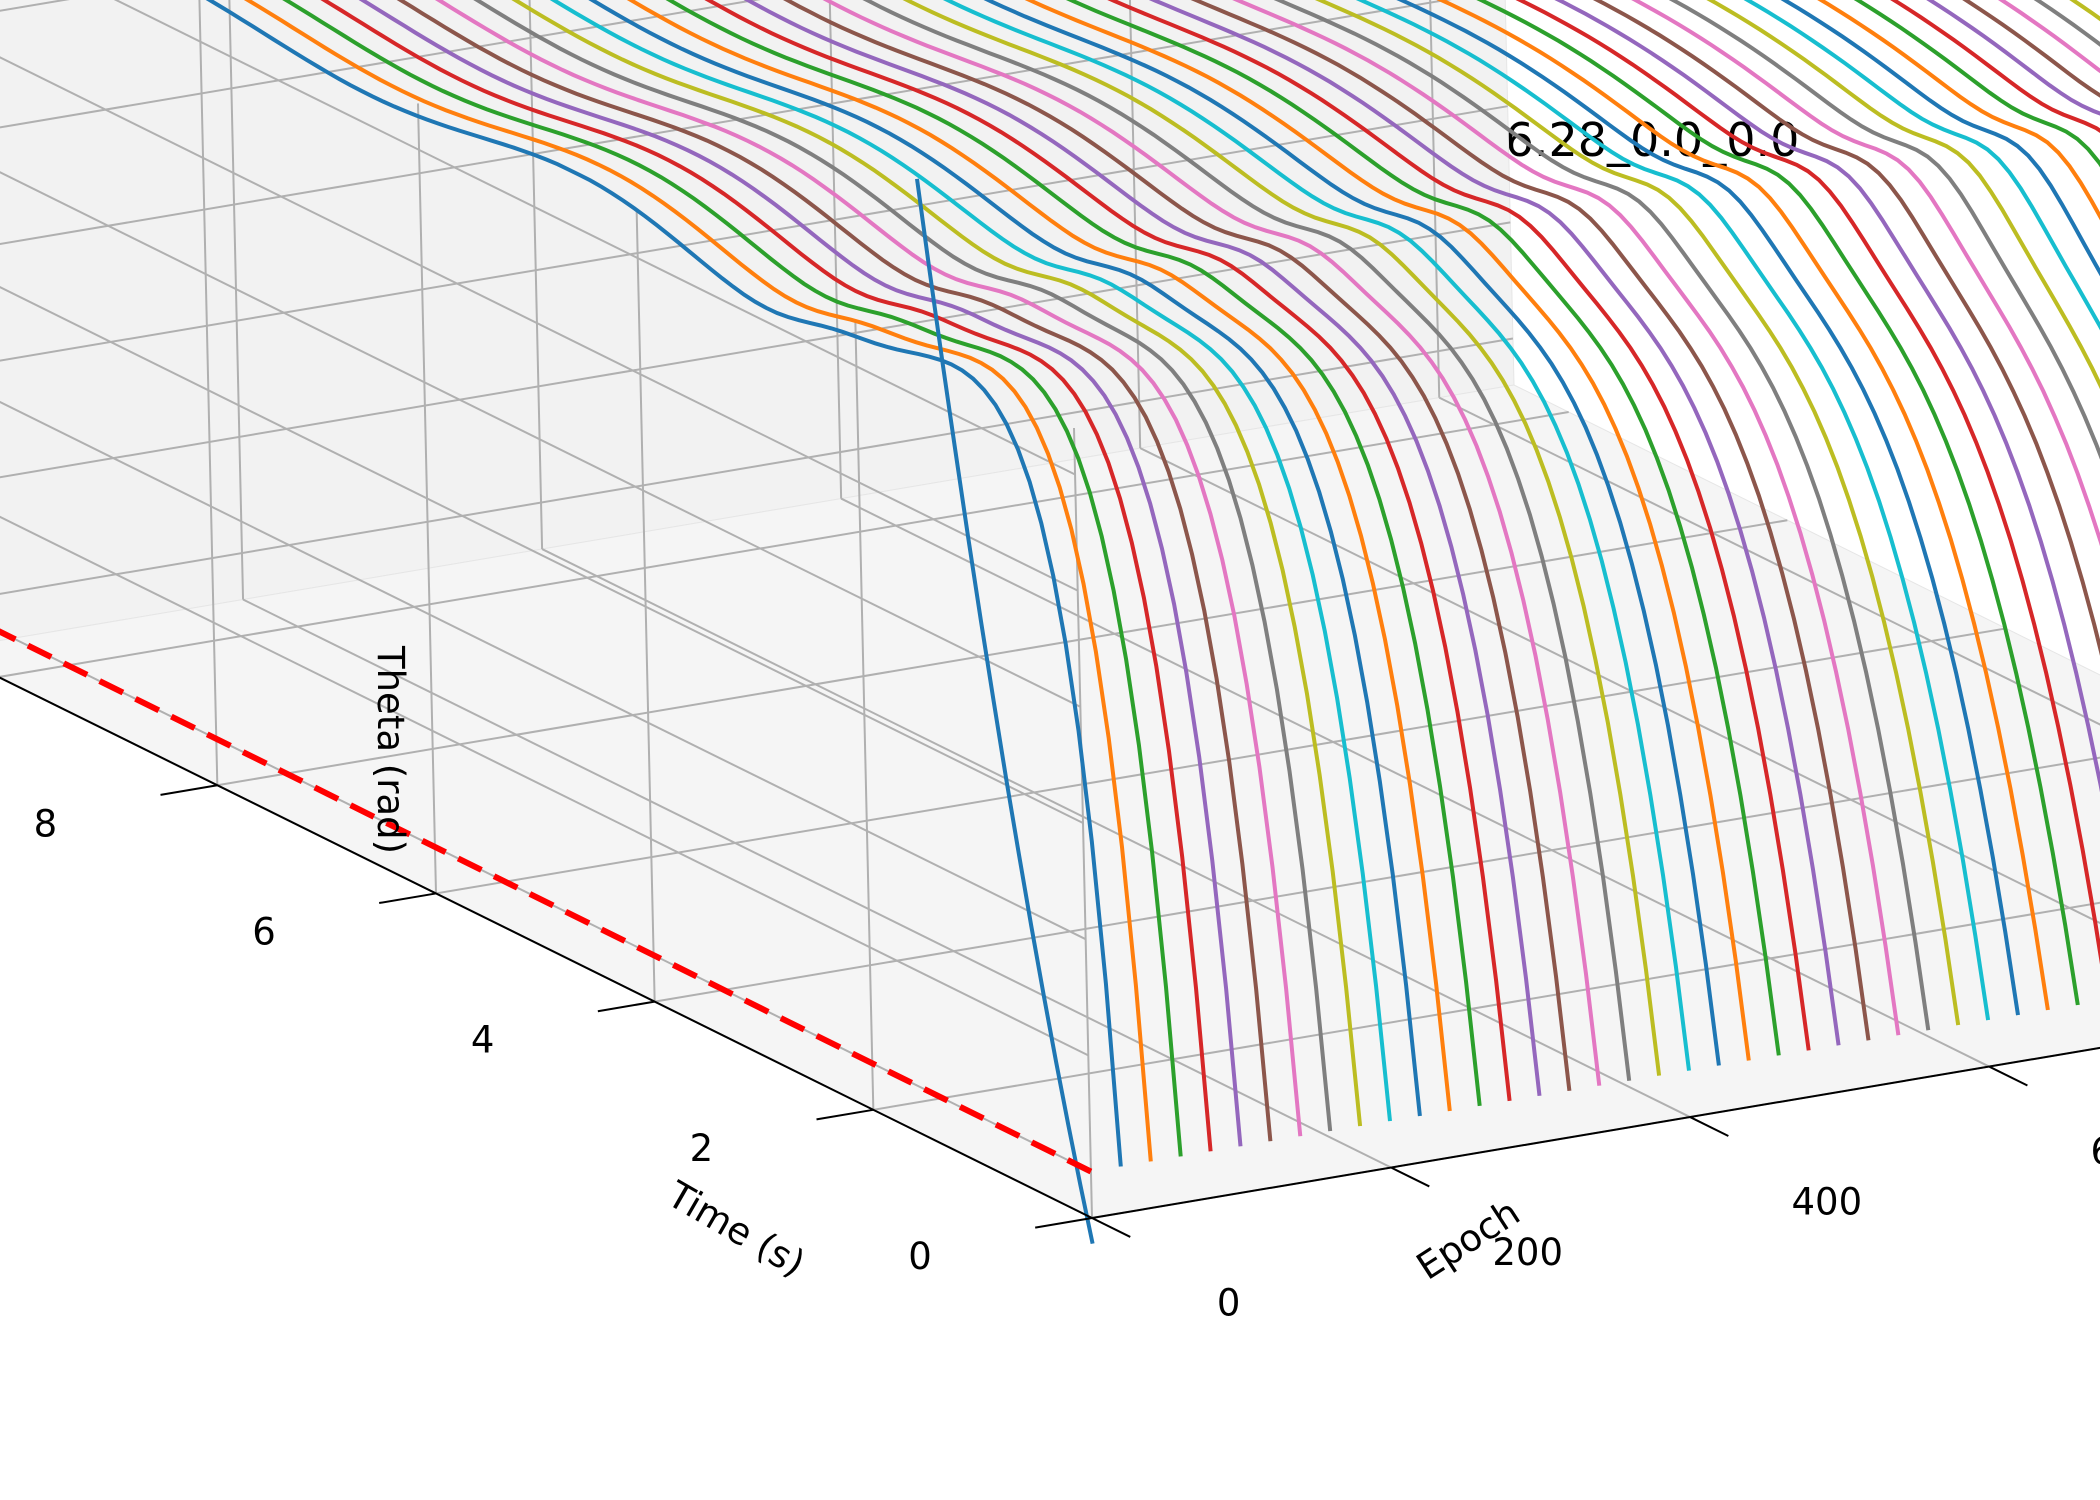  I want to click on y-tick-label: 0, so click(920, 1256).